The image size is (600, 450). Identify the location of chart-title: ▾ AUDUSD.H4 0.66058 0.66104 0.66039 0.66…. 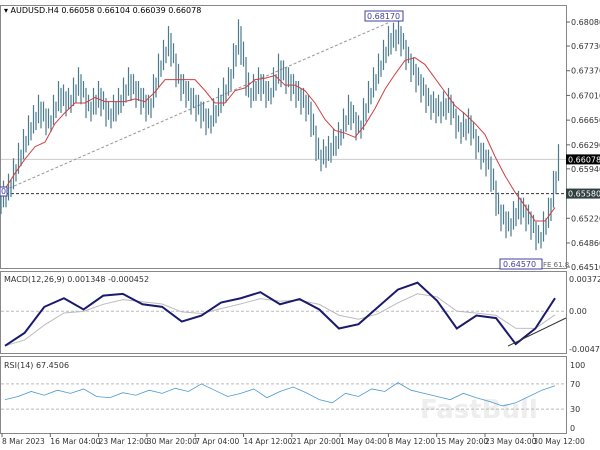
(102, 10).